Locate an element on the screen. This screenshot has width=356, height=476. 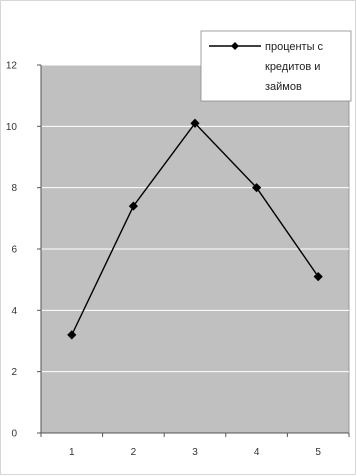
x-tick-label-1: 1 is located at coordinates (72, 452).